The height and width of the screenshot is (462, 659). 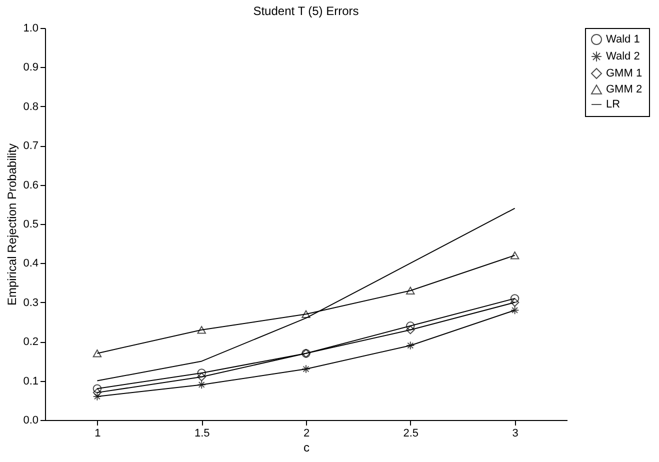 I want to click on y-tick-label: 0.6, so click(x=30, y=185).